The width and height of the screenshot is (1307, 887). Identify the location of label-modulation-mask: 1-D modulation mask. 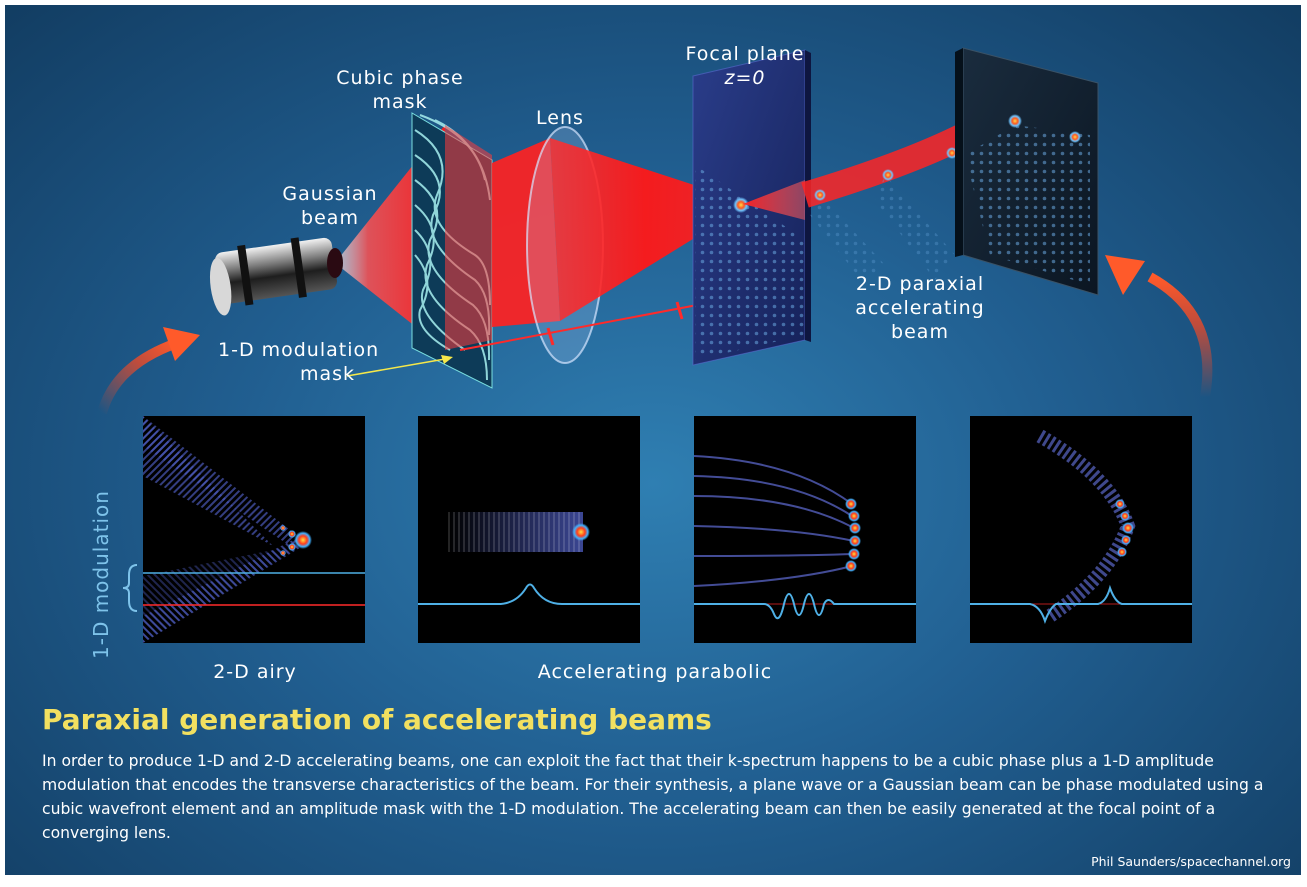
(298, 362).